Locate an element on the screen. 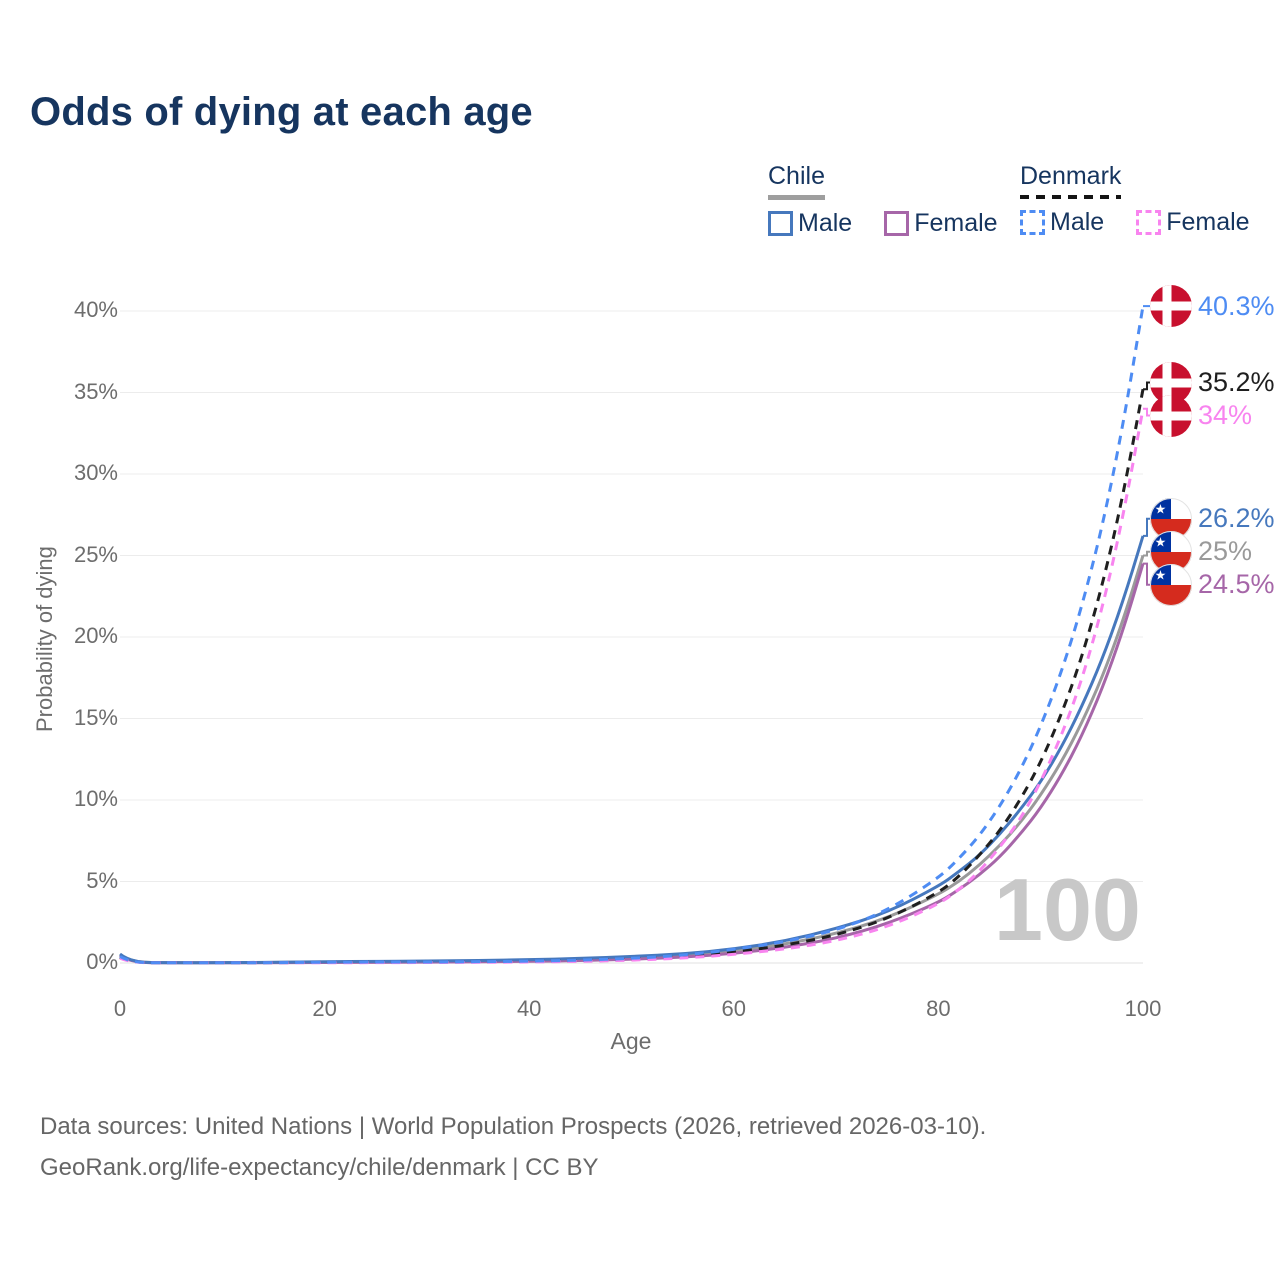  x-tick-40: 40 is located at coordinates (529, 1008).